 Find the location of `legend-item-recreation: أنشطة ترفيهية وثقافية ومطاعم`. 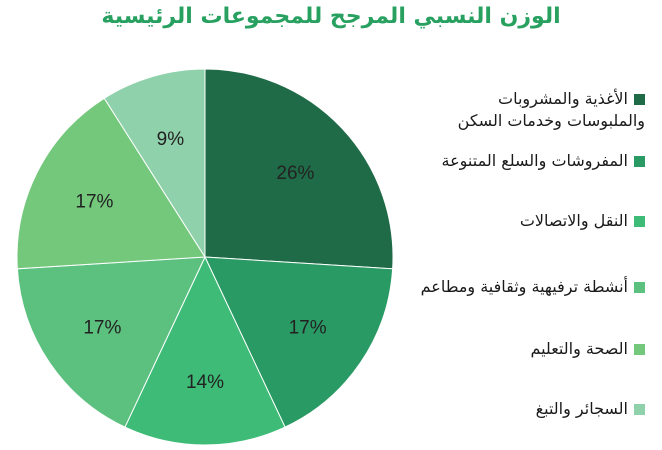

legend-item-recreation: أنشطة ترفيهية وثقافية ومطاعم is located at coordinates (532, 287).